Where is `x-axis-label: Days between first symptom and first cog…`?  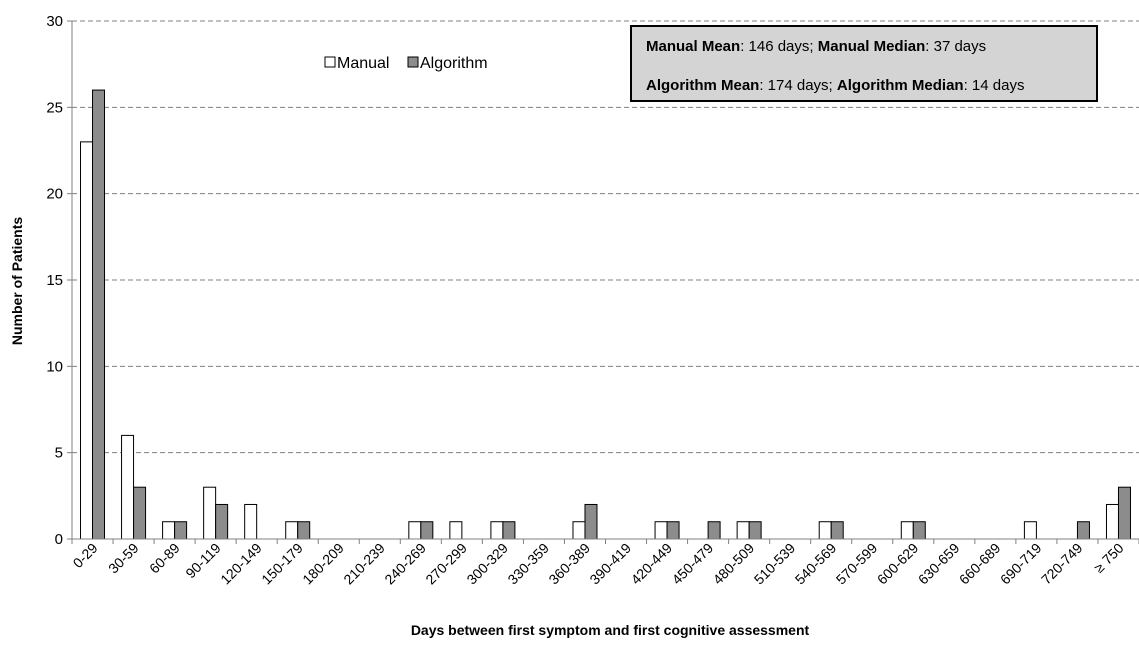 x-axis-label: Days between first symptom and first cog… is located at coordinates (610, 630).